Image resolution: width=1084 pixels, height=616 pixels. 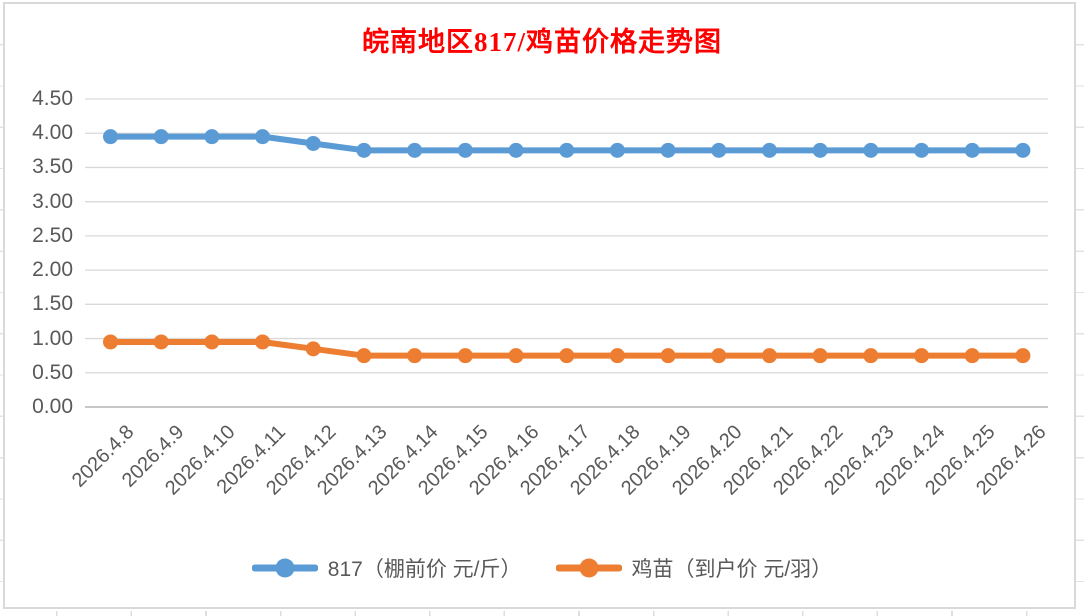 I want to click on y-tick-label: 4.00, so click(x=52, y=133).